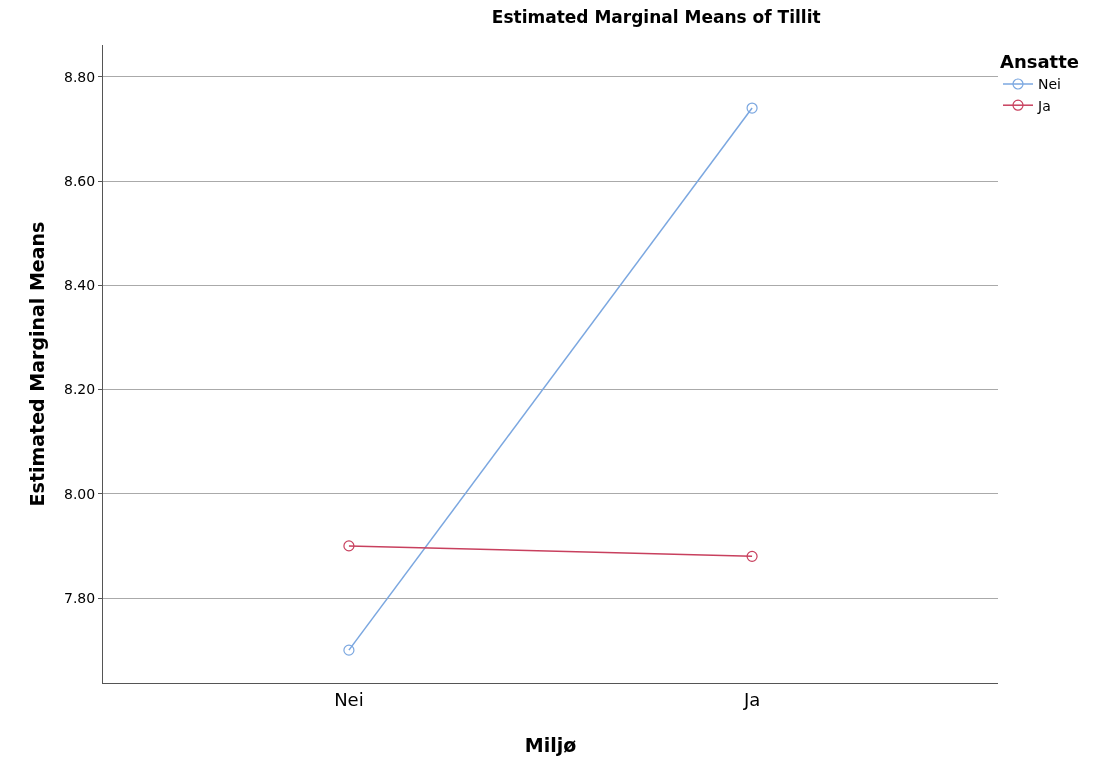 The image size is (1116, 770). What do you see at coordinates (656, 17) in the screenshot?
I see `chart-title: Estimated Marginal Means of Tillit` at bounding box center [656, 17].